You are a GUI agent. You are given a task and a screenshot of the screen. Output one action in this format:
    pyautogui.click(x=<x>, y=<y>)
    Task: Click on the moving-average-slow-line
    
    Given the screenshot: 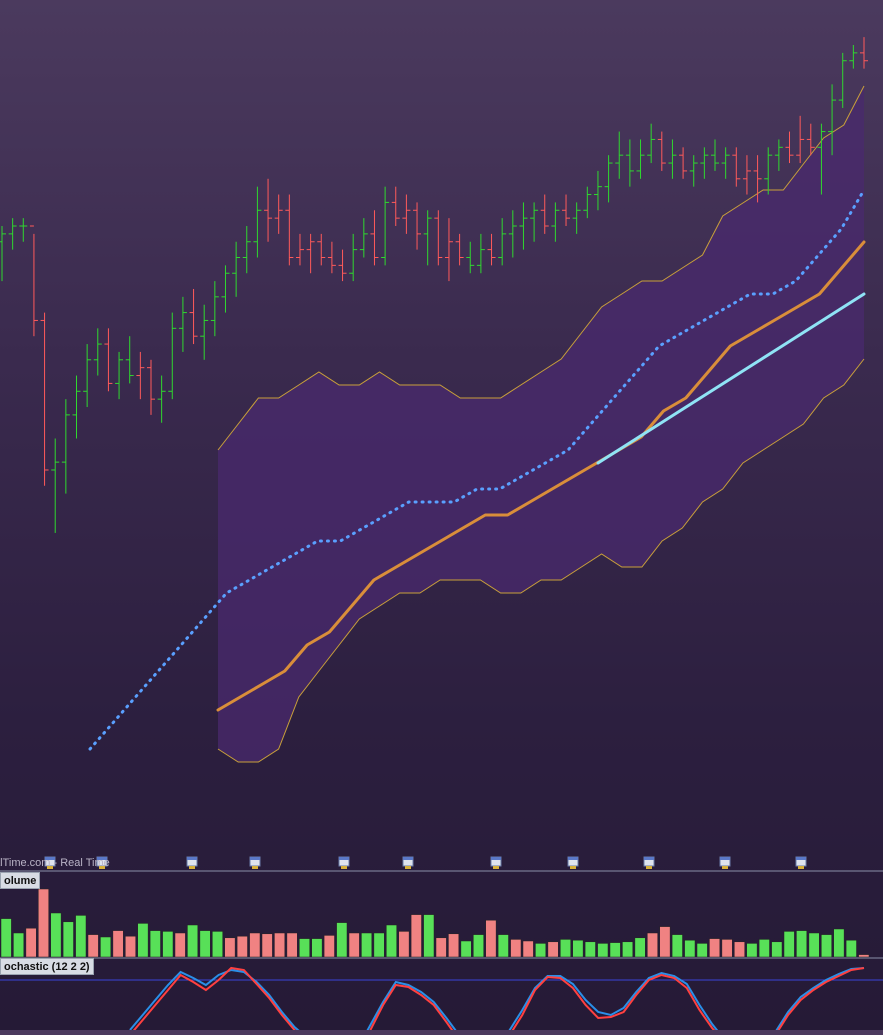 What is the action you would take?
    pyautogui.click(x=731, y=378)
    